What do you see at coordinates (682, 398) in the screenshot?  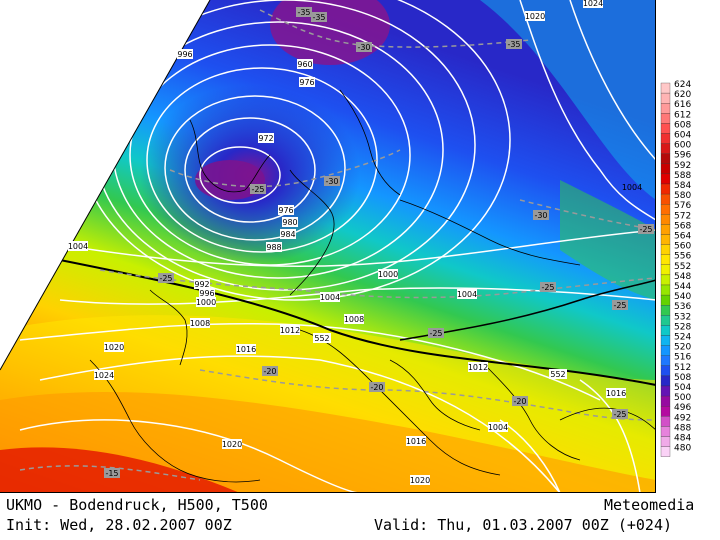 I see `legend-value: 500` at bounding box center [682, 398].